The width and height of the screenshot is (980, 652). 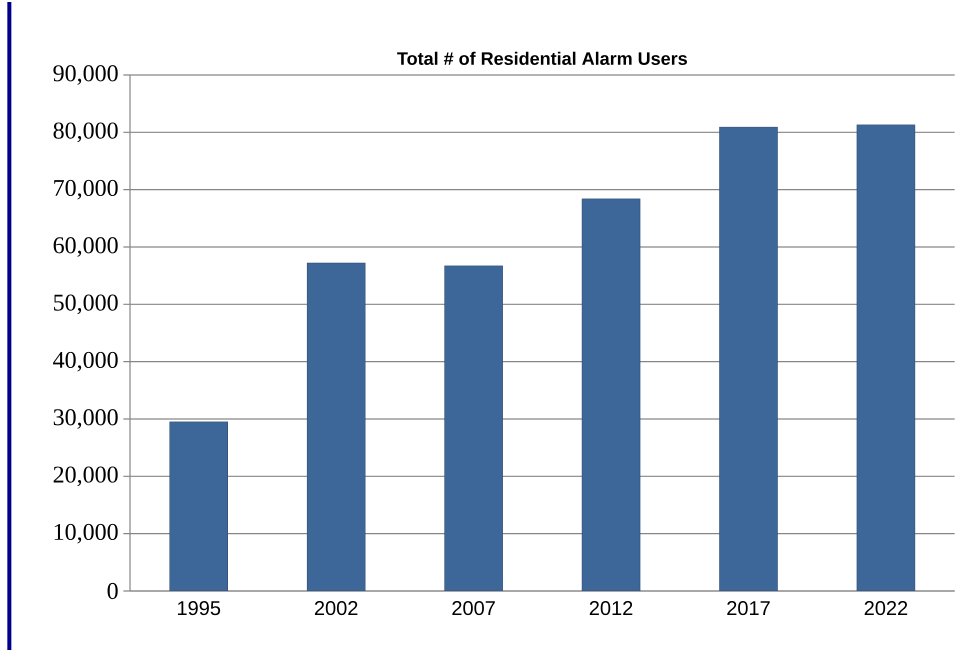 What do you see at coordinates (86, 247) in the screenshot?
I see `y-tick-label: 60,000` at bounding box center [86, 247].